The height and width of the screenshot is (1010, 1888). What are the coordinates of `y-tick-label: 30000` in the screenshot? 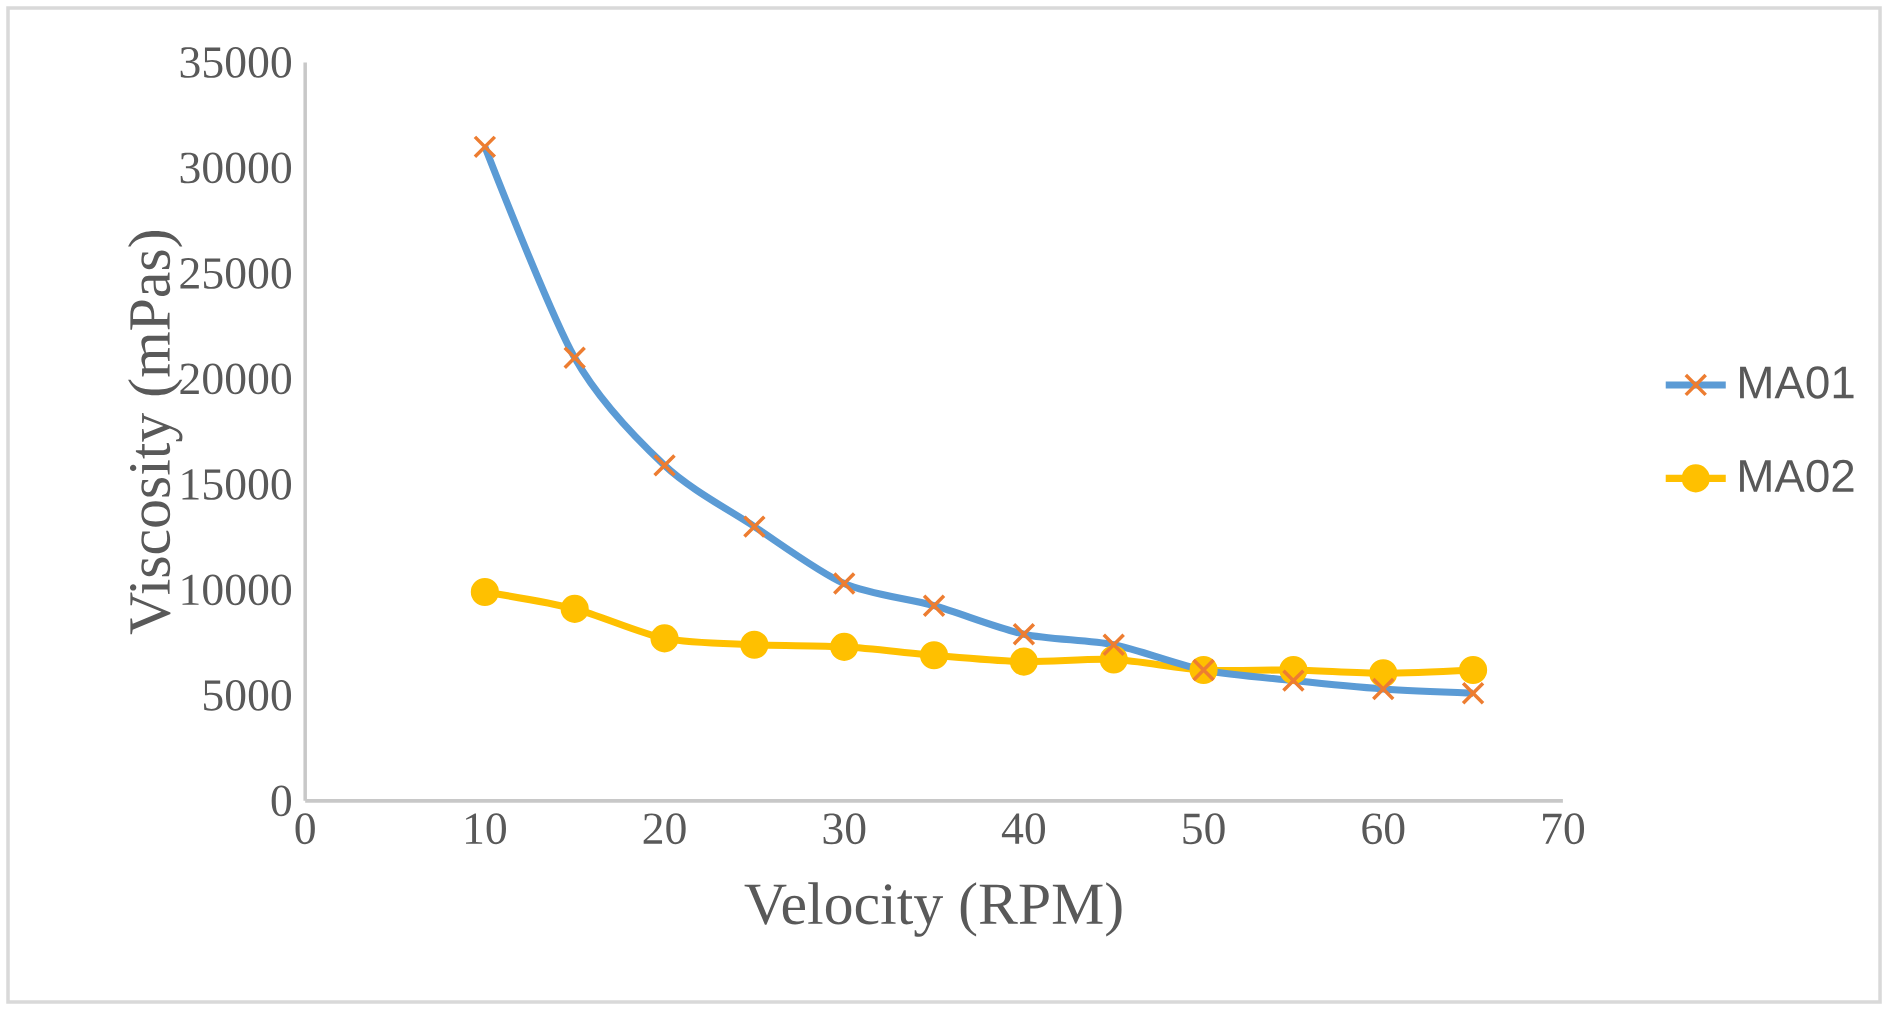 It's located at (236, 168).